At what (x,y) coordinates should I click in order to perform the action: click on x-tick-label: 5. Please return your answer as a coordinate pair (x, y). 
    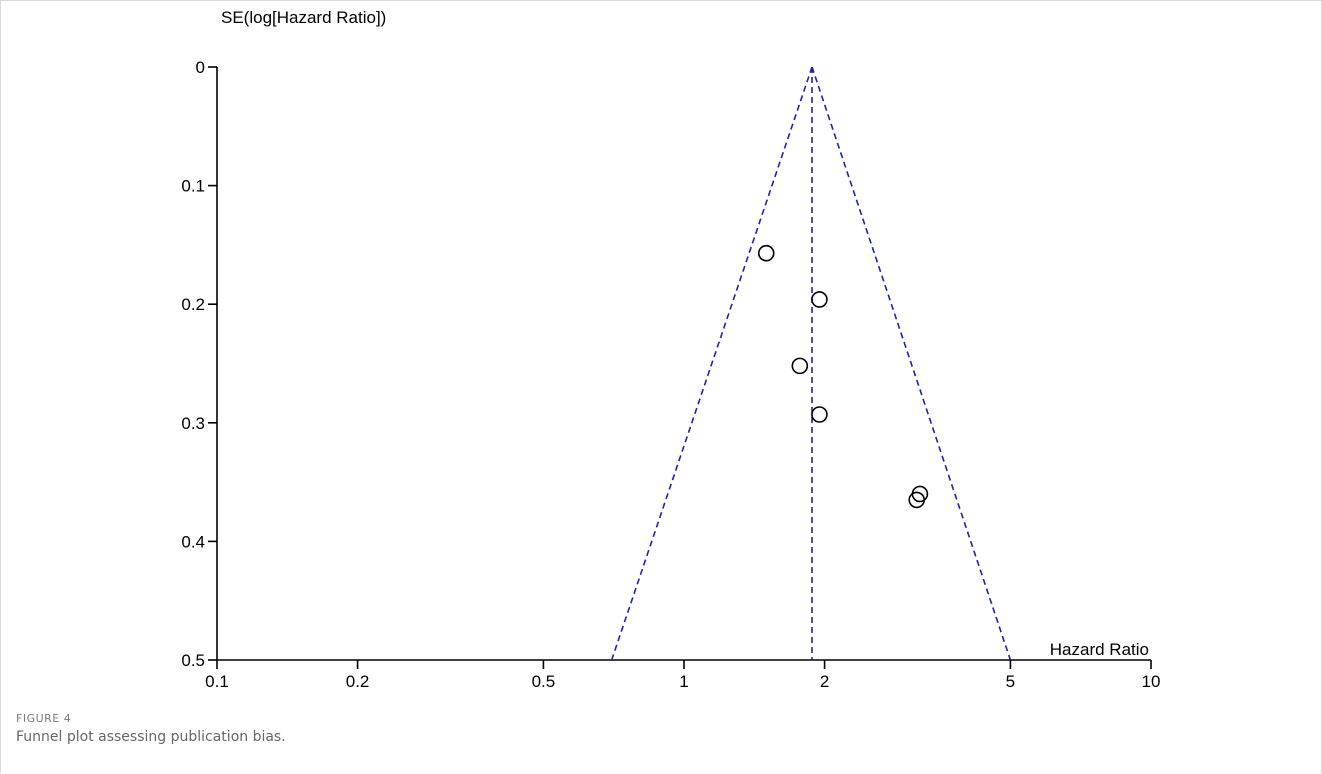
    Looking at the image, I should click on (1010, 681).